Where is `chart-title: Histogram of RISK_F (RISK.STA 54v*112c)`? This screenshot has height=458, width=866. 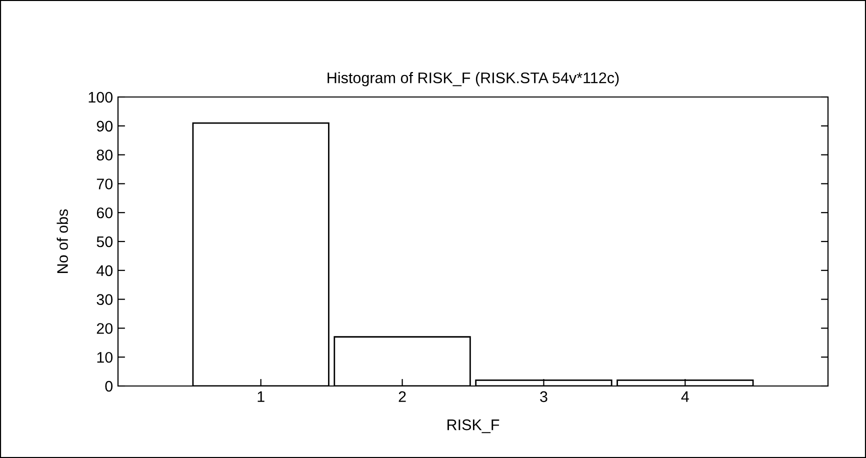
chart-title: Histogram of RISK_F (RISK.STA 54v*112c) is located at coordinates (473, 79).